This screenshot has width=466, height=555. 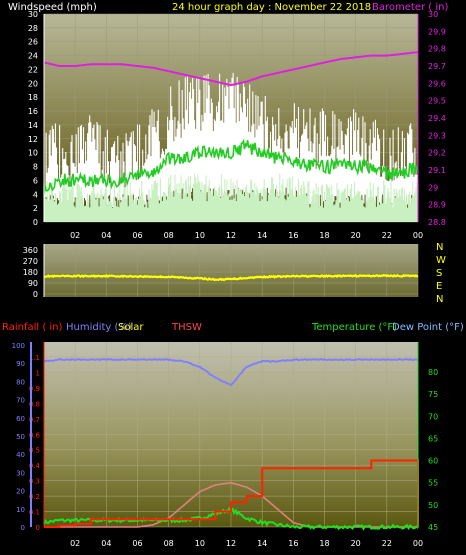 What do you see at coordinates (437, 205) in the screenshot?
I see `barometer-tick-label: 28.9` at bounding box center [437, 205].